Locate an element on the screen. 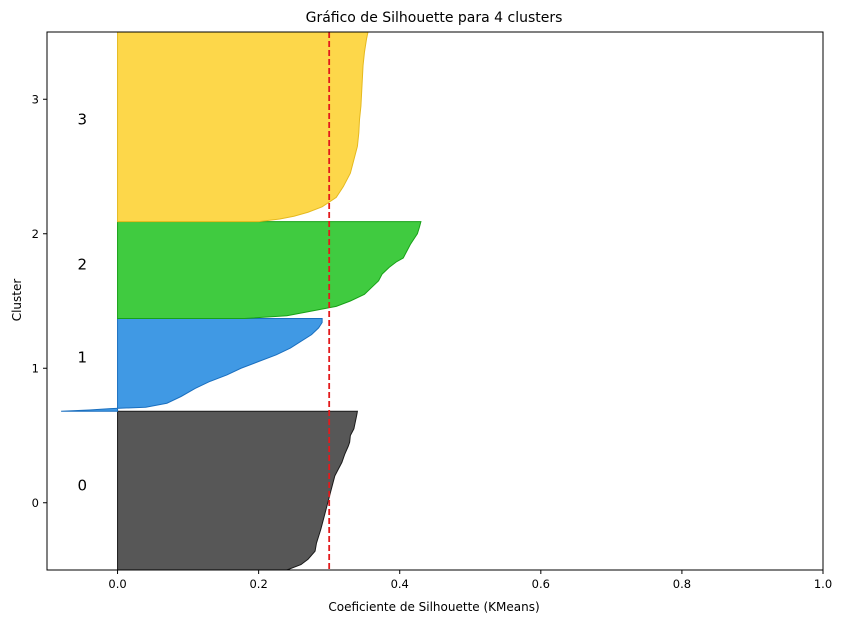 Image resolution: width=844 pixels, height=623 pixels. y-axis-label: Cluster is located at coordinates (17, 300).